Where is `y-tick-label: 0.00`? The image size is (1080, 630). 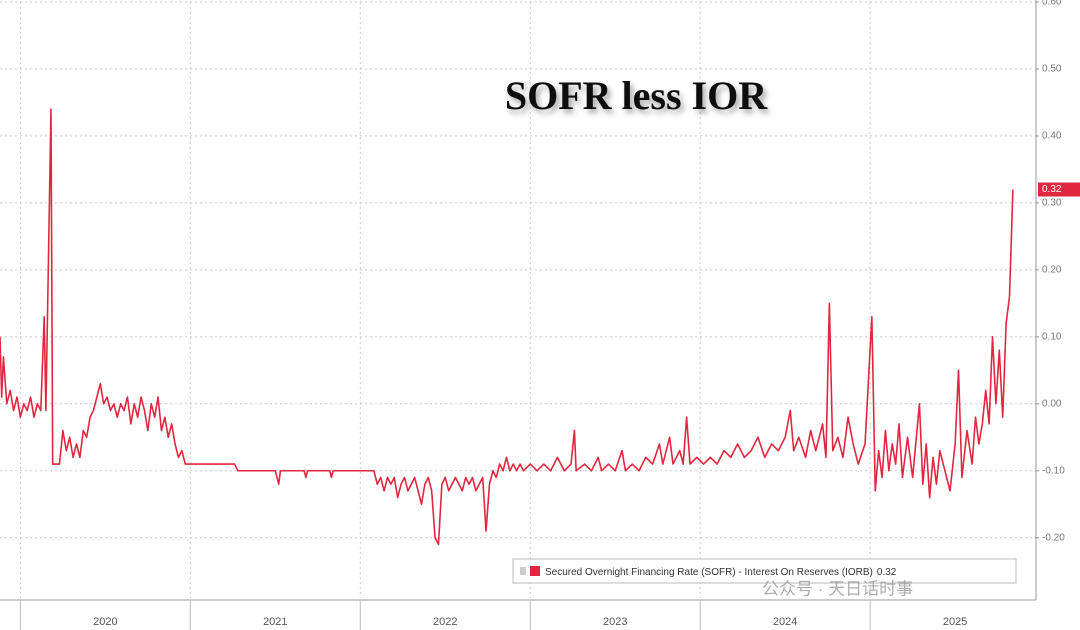 y-tick-label: 0.00 is located at coordinates (1052, 403).